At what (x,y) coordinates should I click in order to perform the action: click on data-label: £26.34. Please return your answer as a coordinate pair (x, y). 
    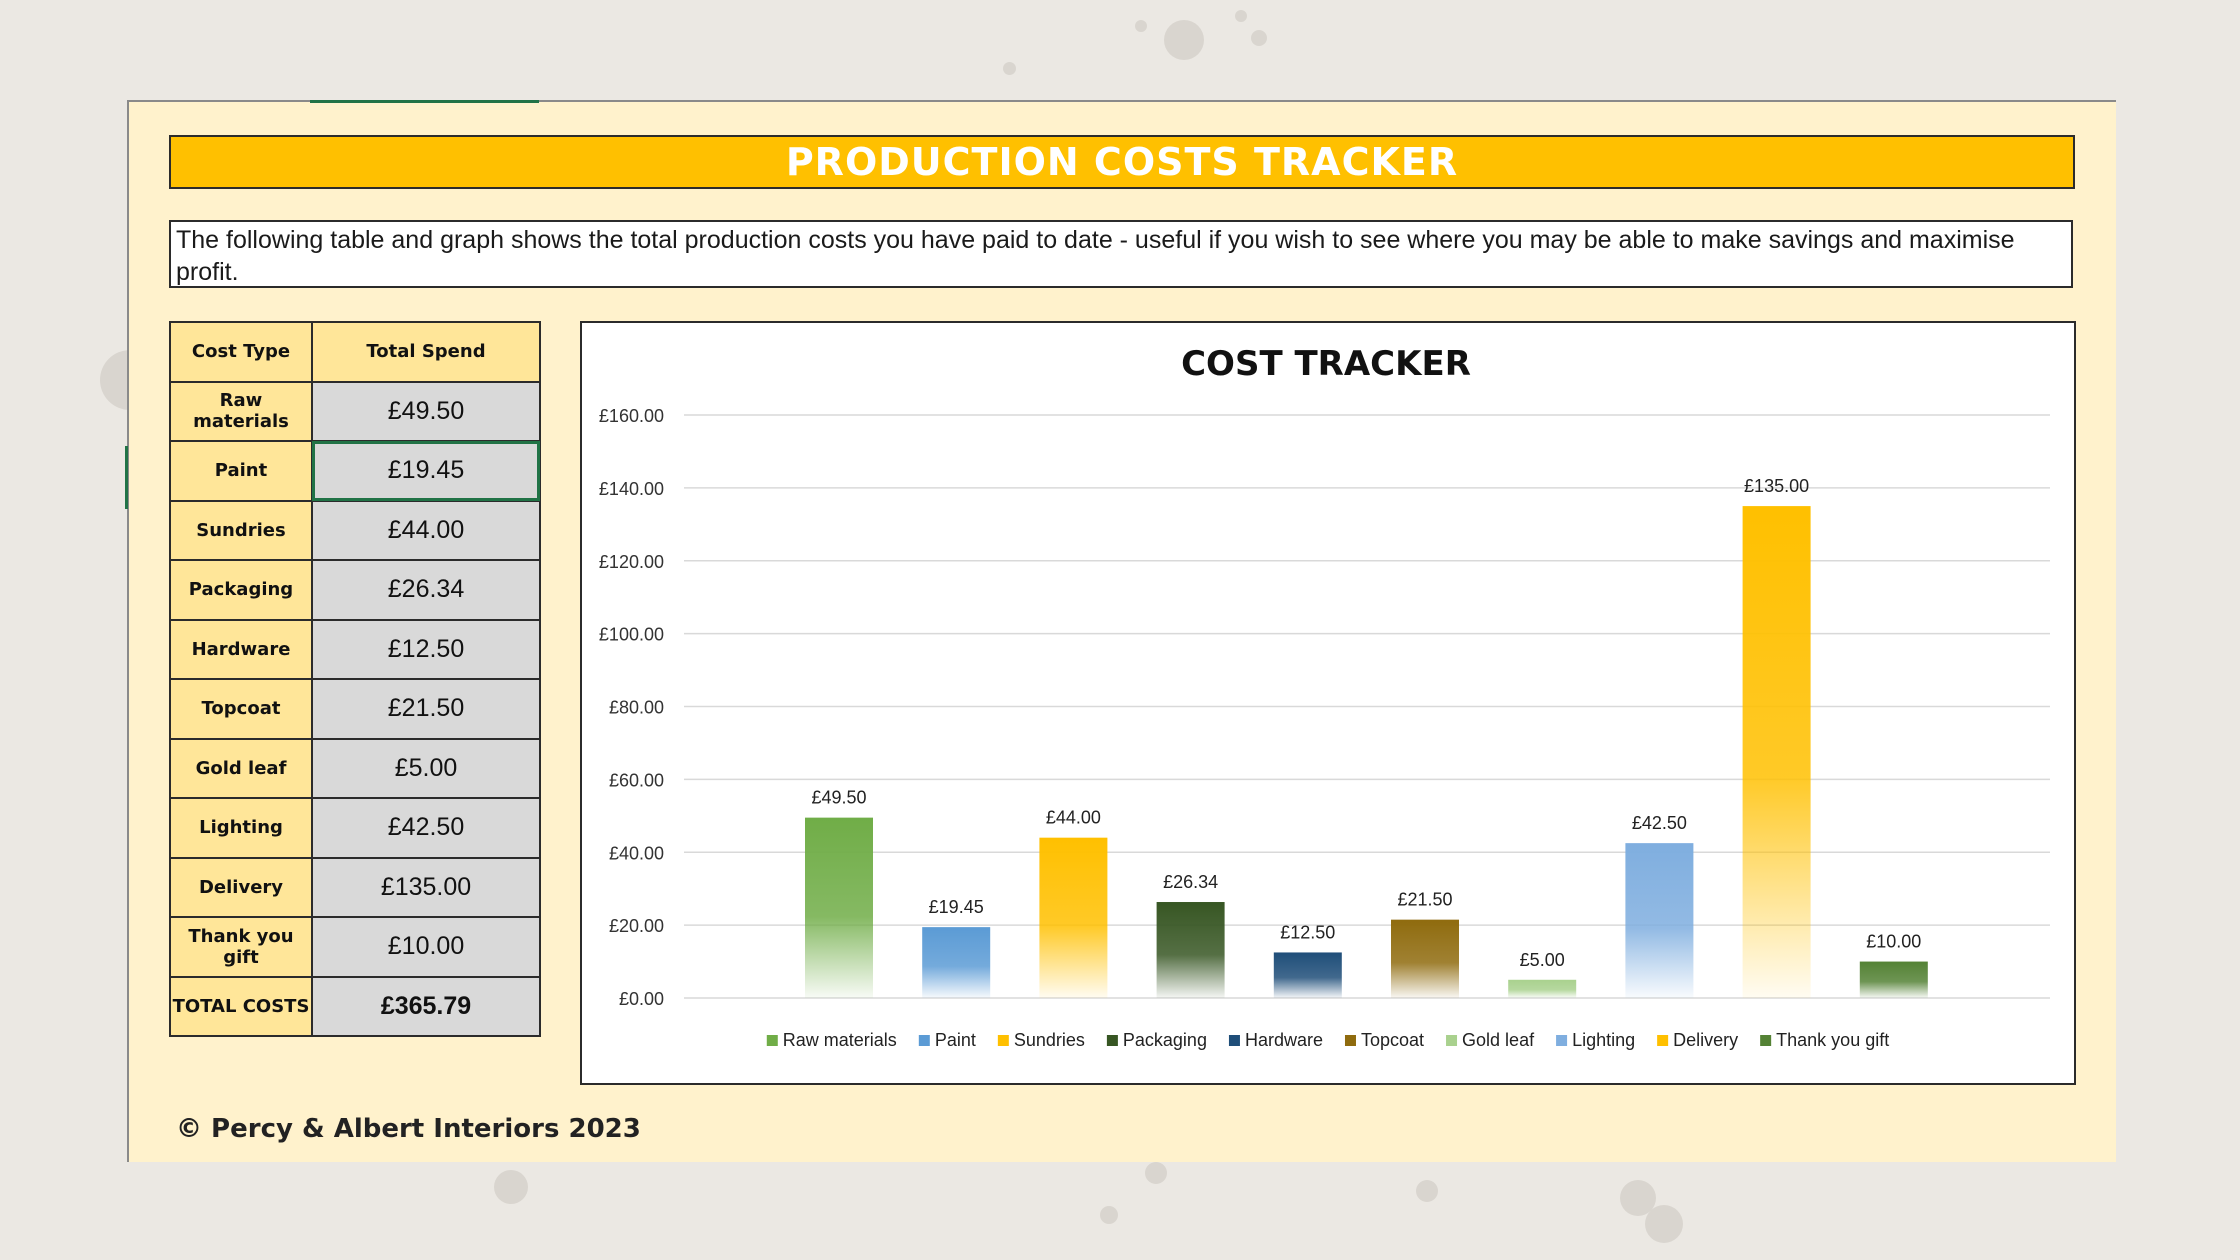
    Looking at the image, I should click on (1190, 882).